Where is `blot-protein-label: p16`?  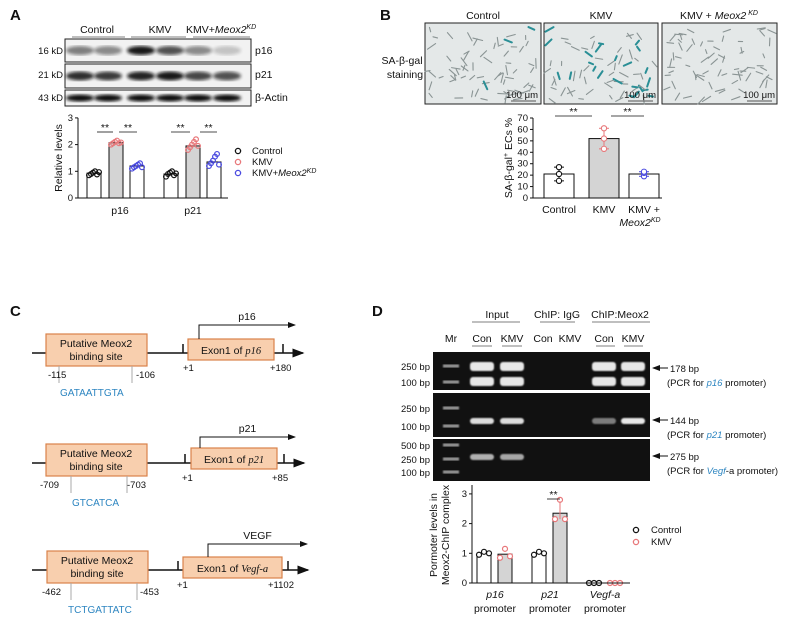
blot-protein-label: p16 is located at coordinates (264, 51).